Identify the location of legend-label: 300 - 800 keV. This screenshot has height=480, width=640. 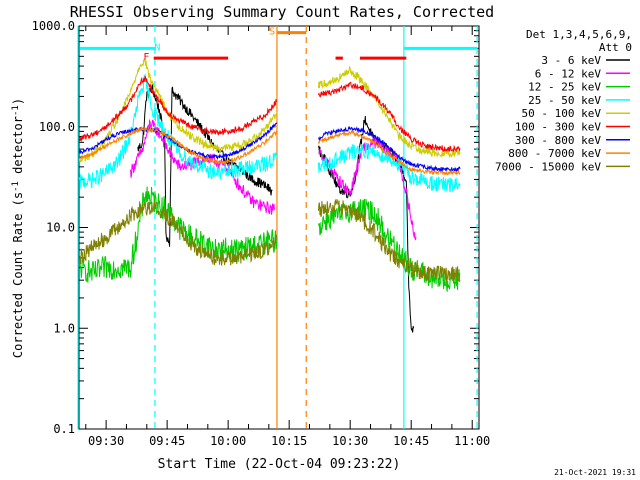
(558, 140).